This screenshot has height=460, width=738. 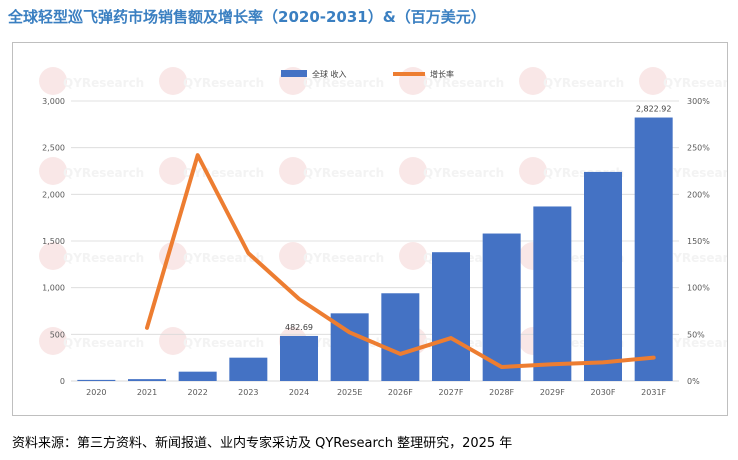 What do you see at coordinates (442, 74) in the screenshot?
I see `legend-label-line: 增长率` at bounding box center [442, 74].